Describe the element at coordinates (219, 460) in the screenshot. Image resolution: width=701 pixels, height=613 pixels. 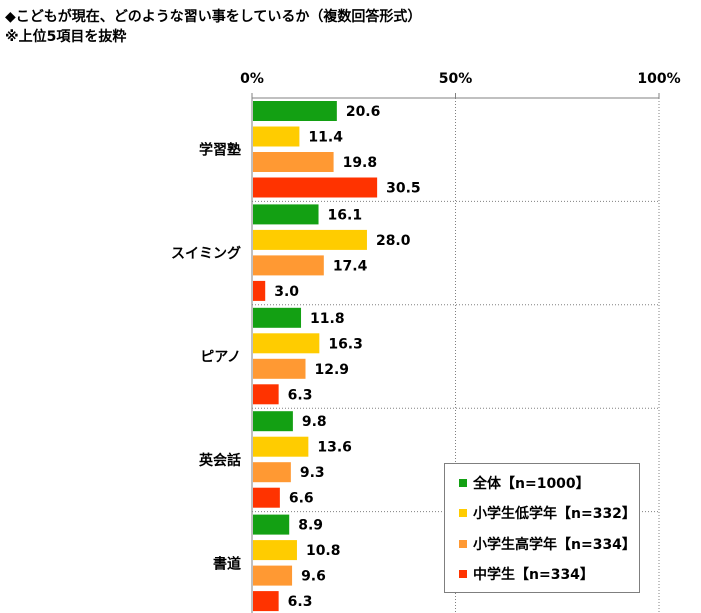
I see `category-label: 英会話` at that location.